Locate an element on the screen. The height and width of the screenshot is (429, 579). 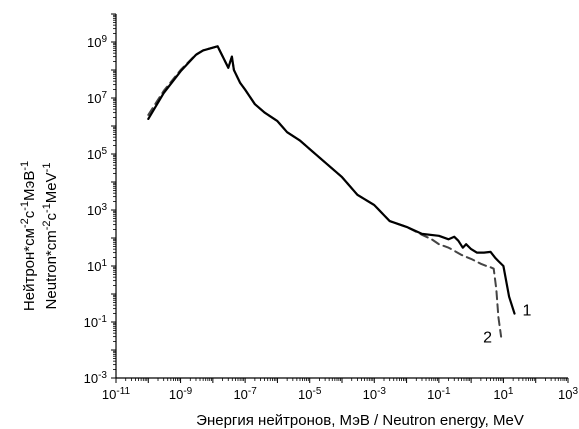
y-title-ru-mid: с is located at coordinates (29, 214).